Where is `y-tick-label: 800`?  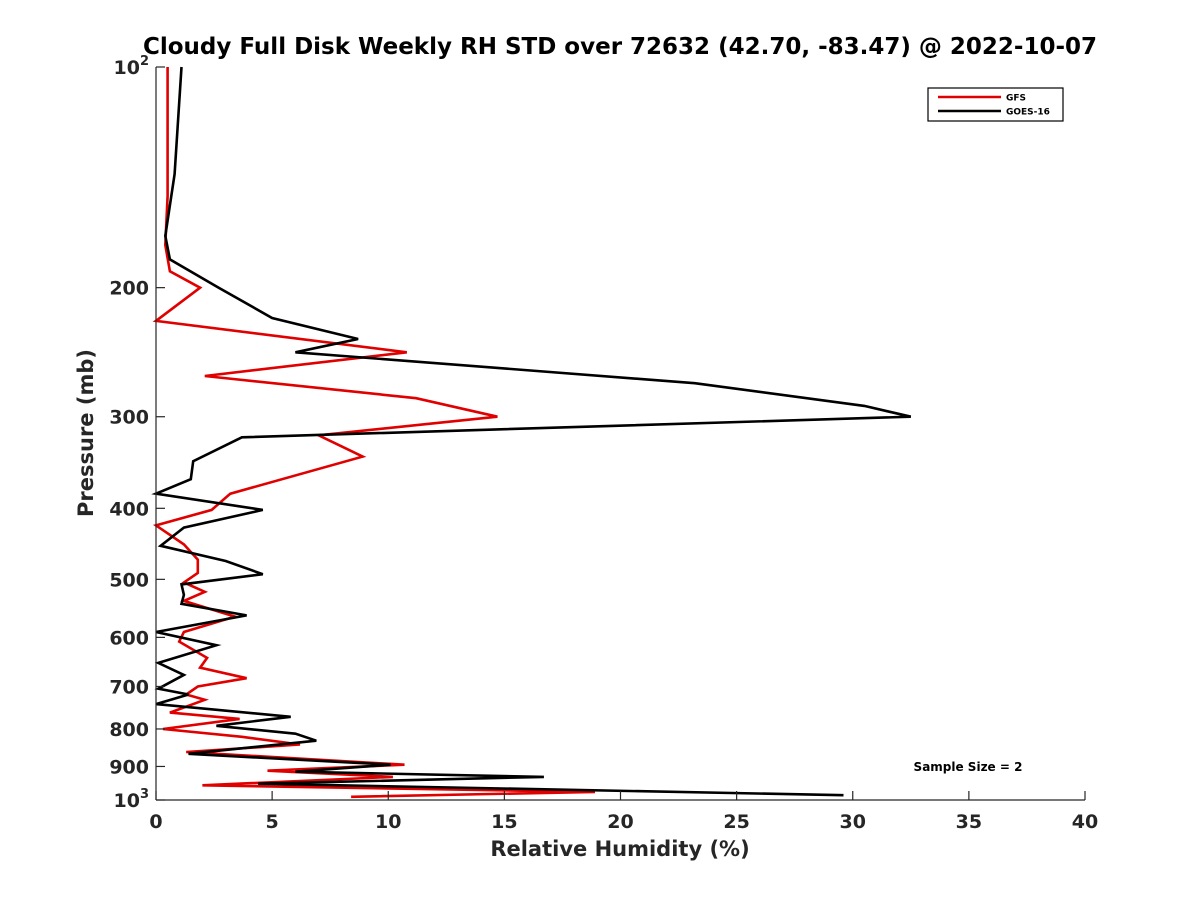
y-tick-label: 800 is located at coordinates (129, 730).